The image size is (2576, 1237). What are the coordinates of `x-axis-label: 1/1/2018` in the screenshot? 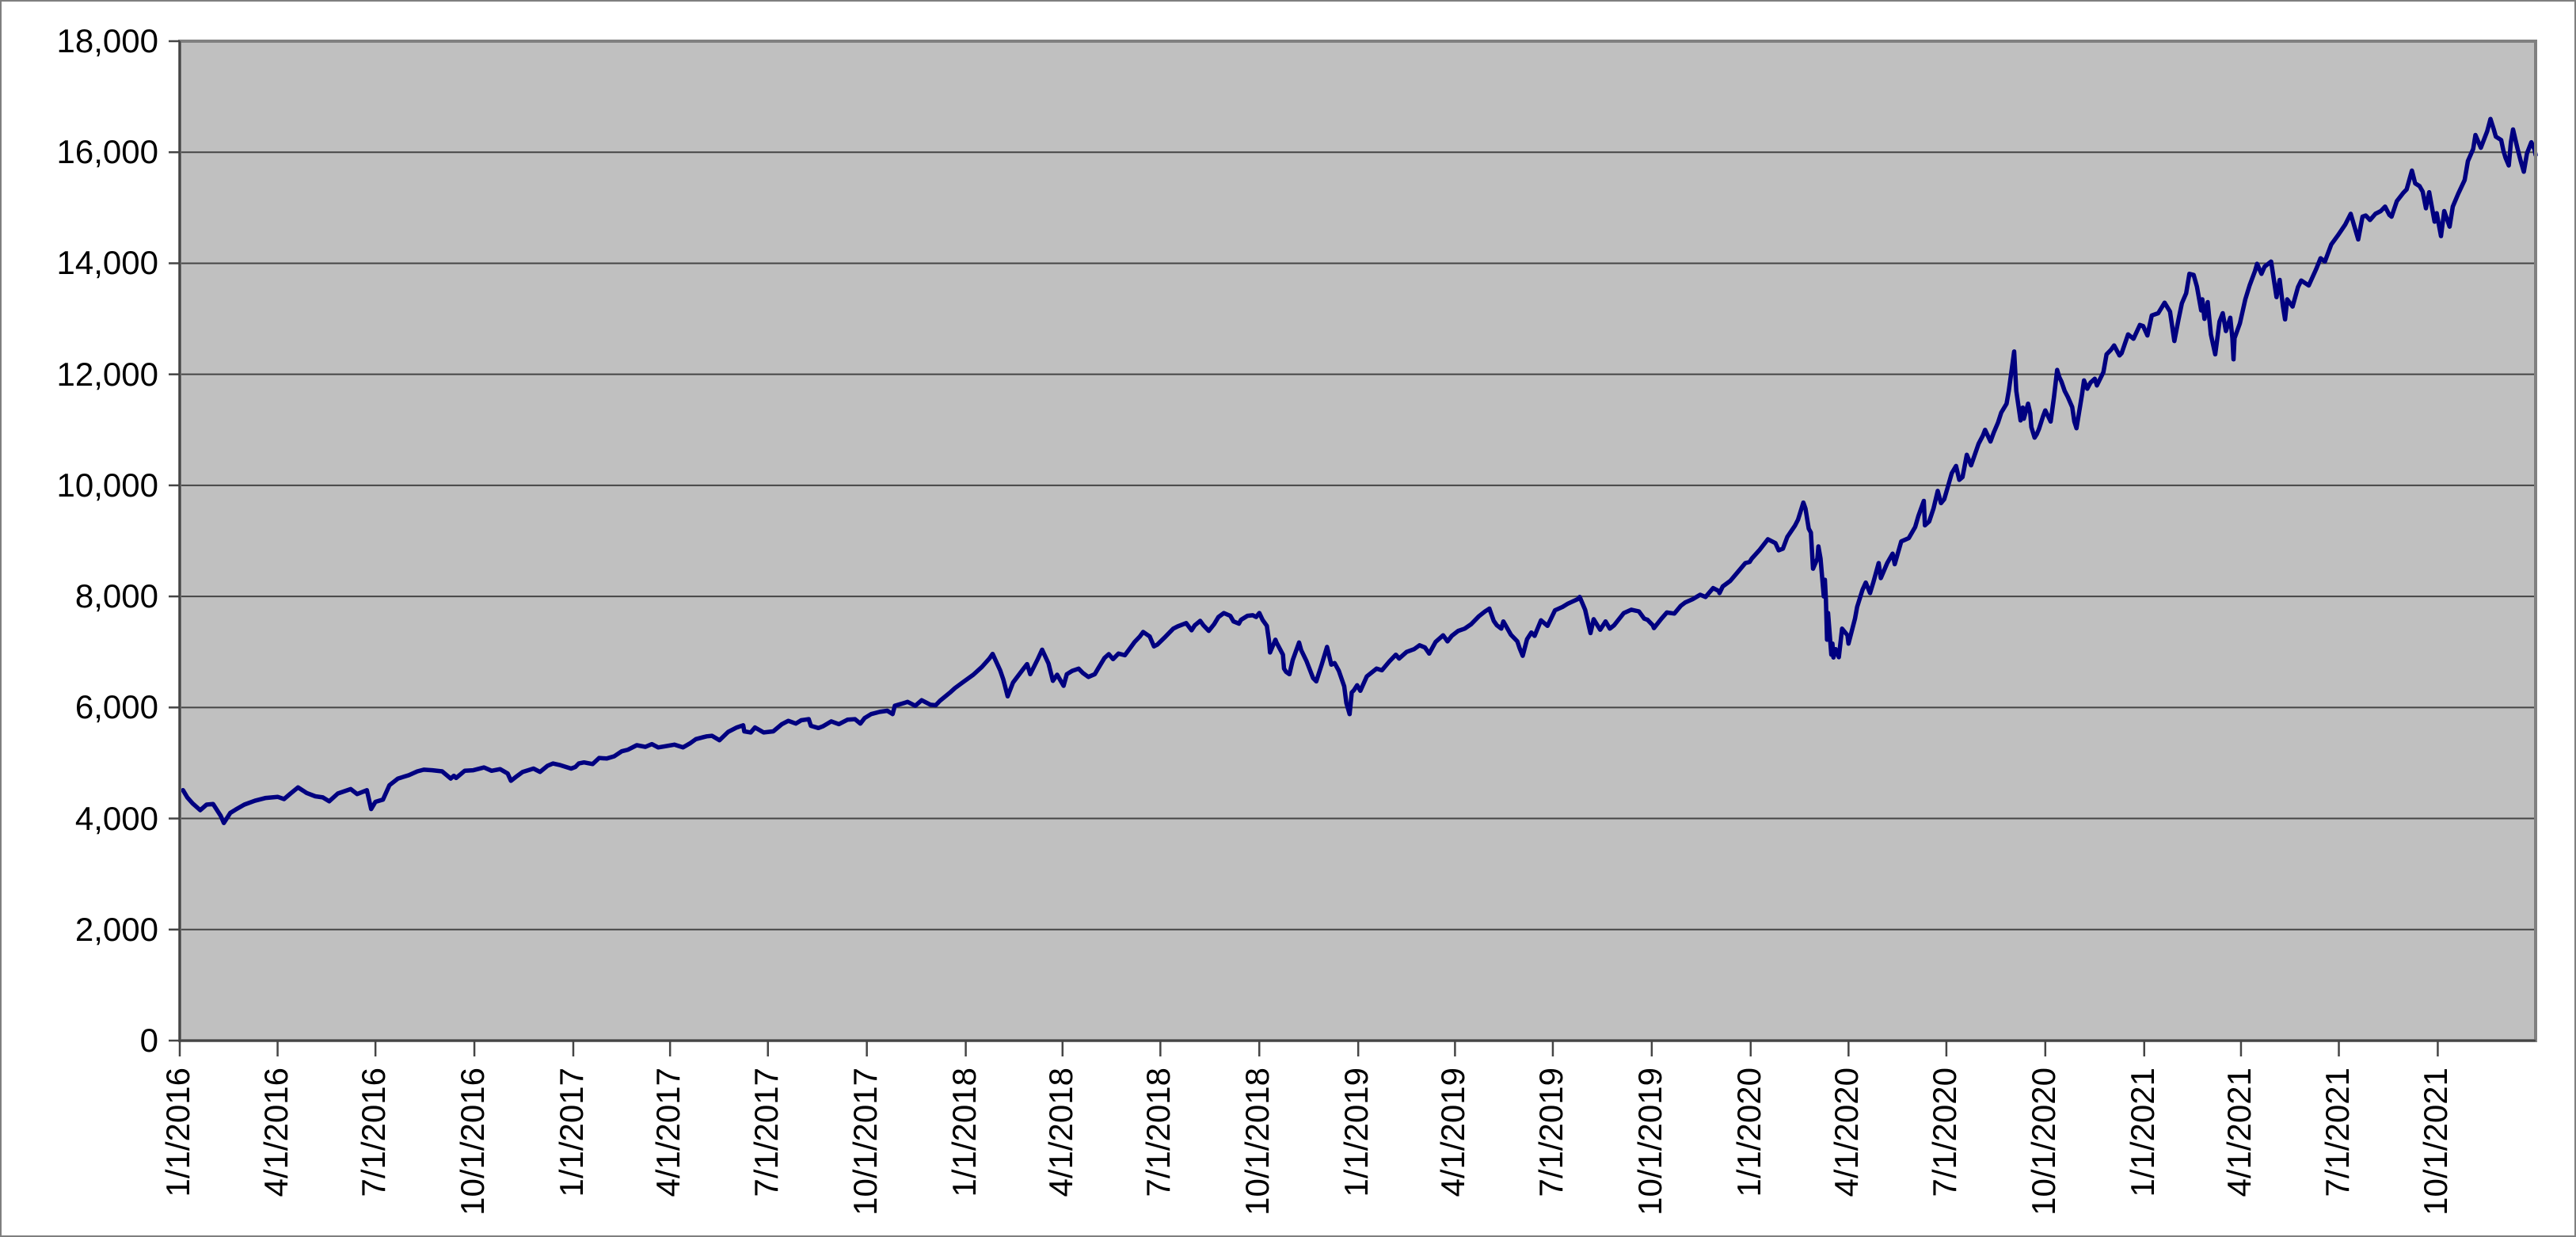 It's located at (964, 1132).